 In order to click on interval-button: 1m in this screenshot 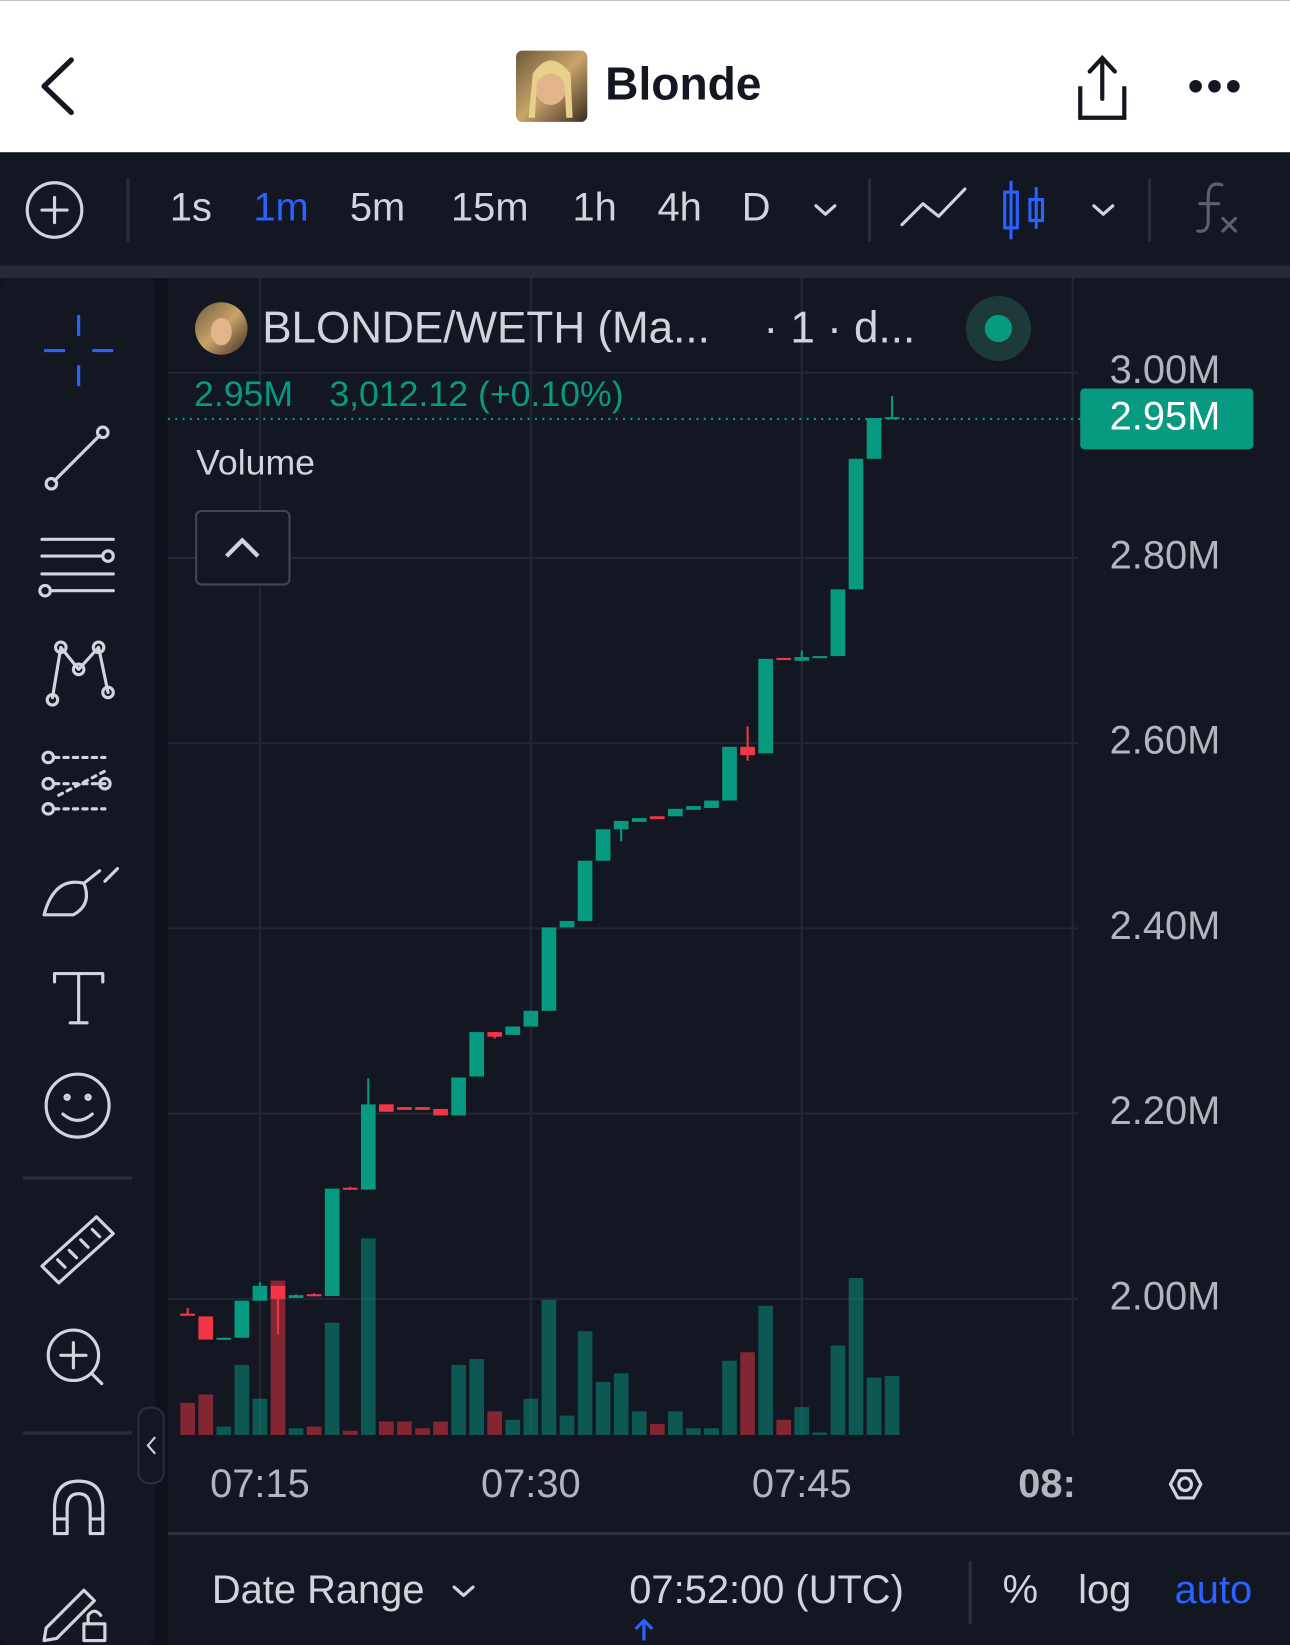, I will do `click(280, 208)`.